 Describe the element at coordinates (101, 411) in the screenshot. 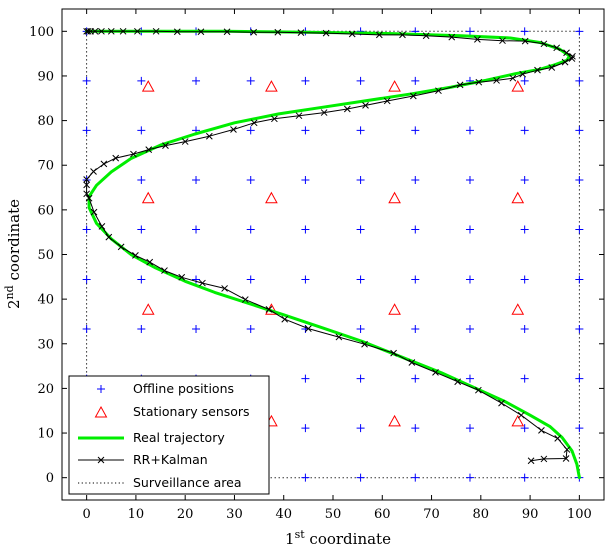

I see `triangle-marker-icon` at that location.